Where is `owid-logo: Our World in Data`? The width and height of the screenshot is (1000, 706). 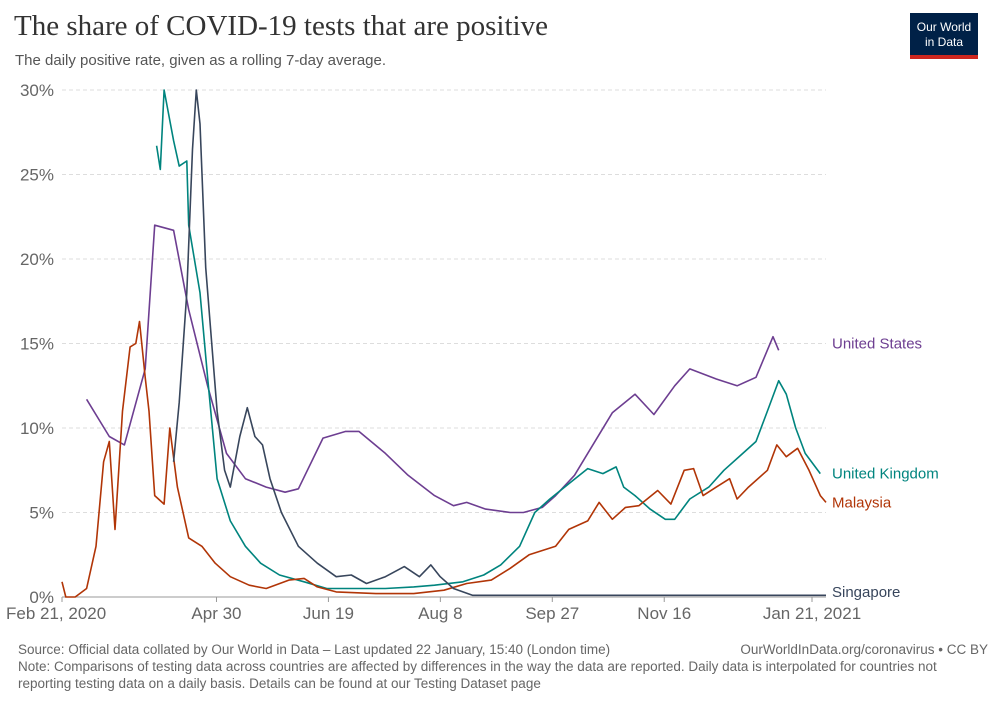 owid-logo: Our World in Data is located at coordinates (944, 36).